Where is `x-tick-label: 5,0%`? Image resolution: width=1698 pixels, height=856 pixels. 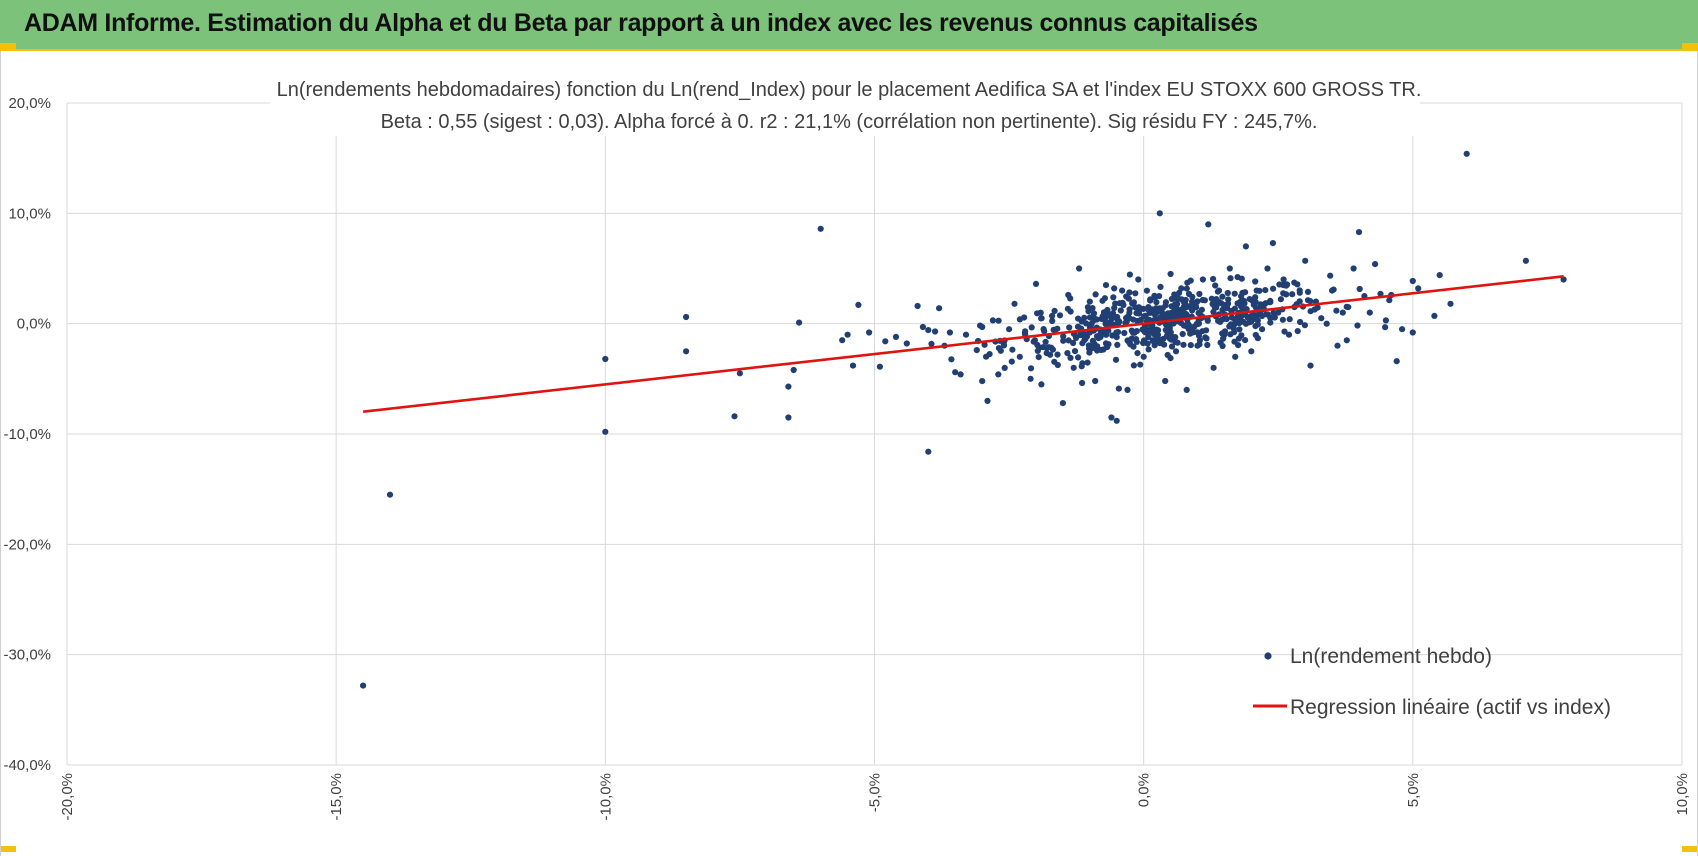 x-tick-label: 5,0% is located at coordinates (1413, 790).